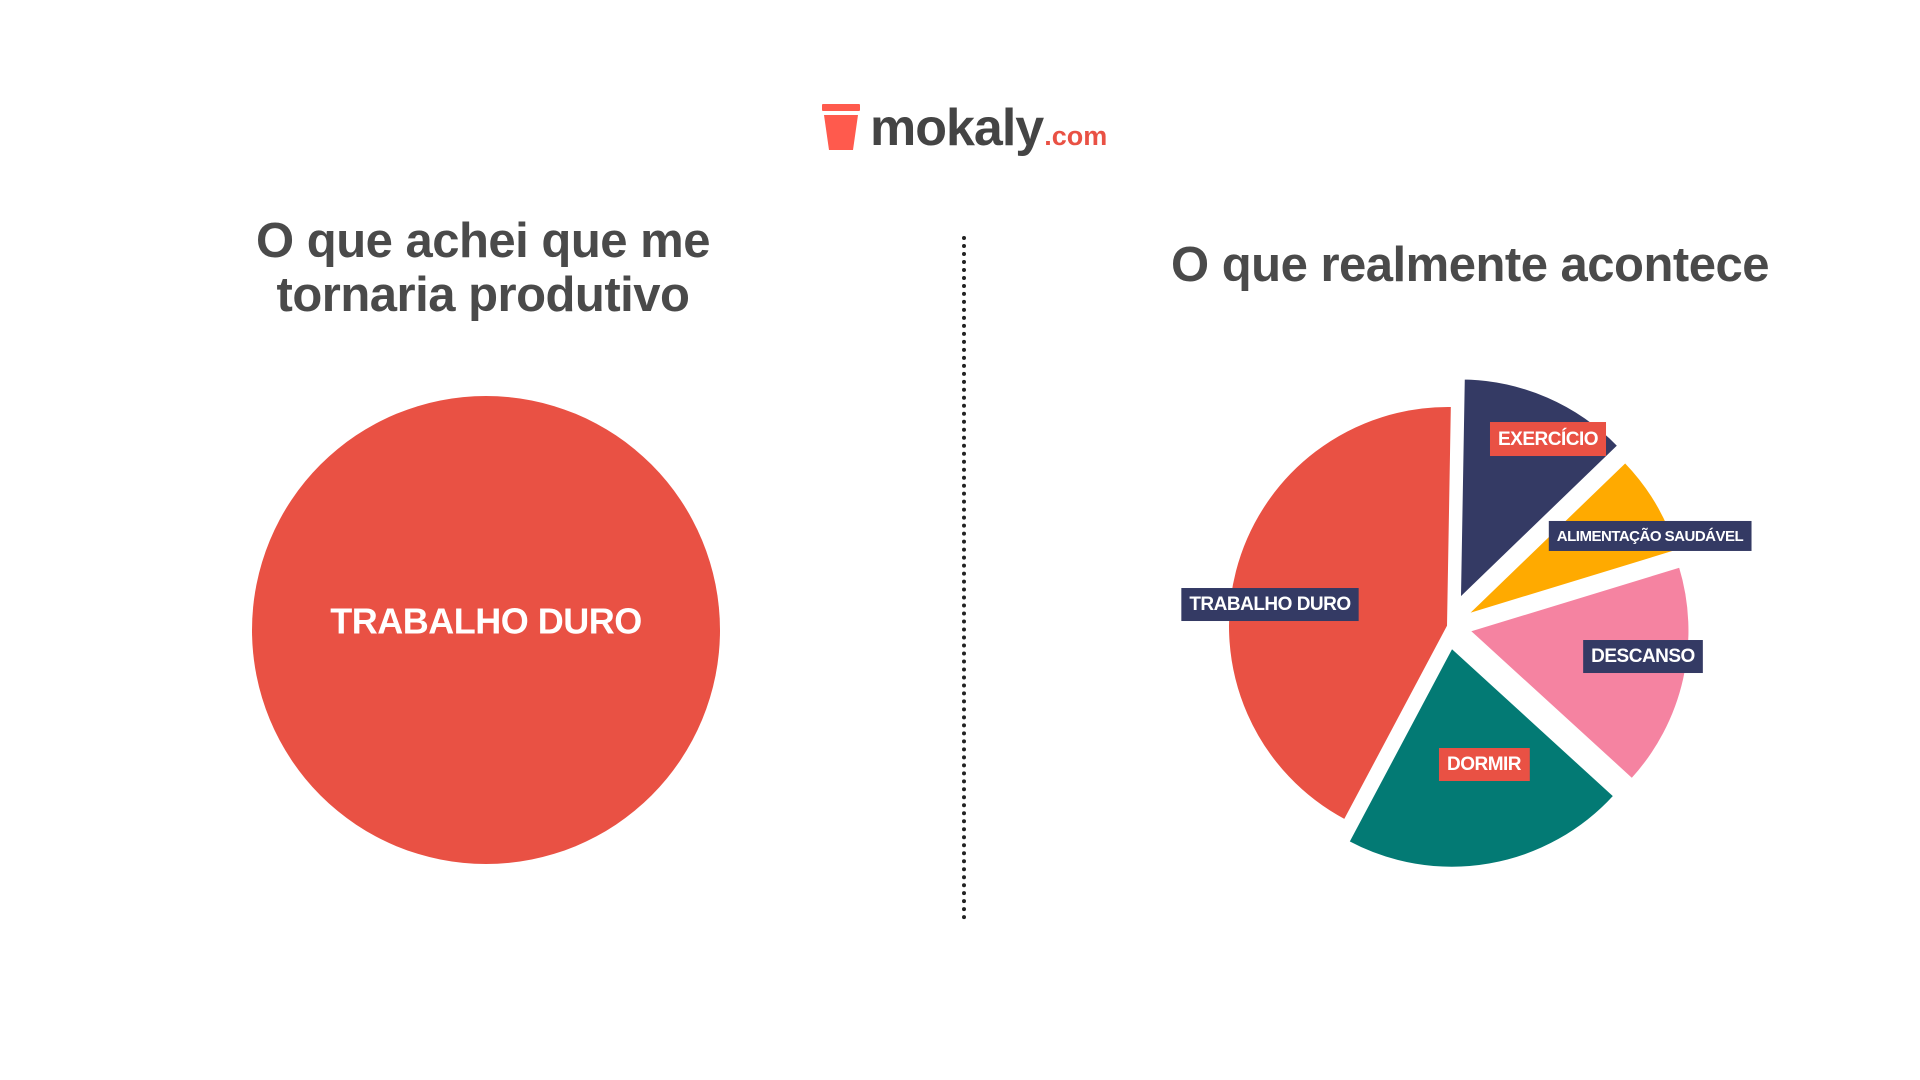 The image size is (1920, 1080). Describe the element at coordinates (1076, 136) in the screenshot. I see `logo-domain: .com` at that location.